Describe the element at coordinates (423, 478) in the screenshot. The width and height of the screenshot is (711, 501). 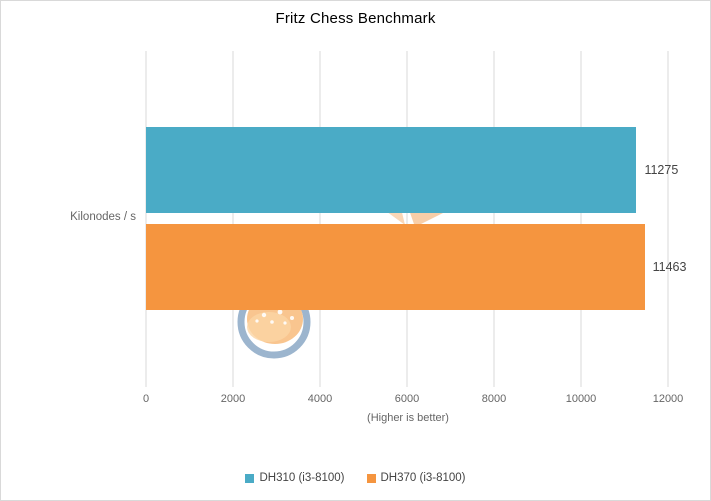
I see `legend-label: DH370 (i3-8100)` at that location.